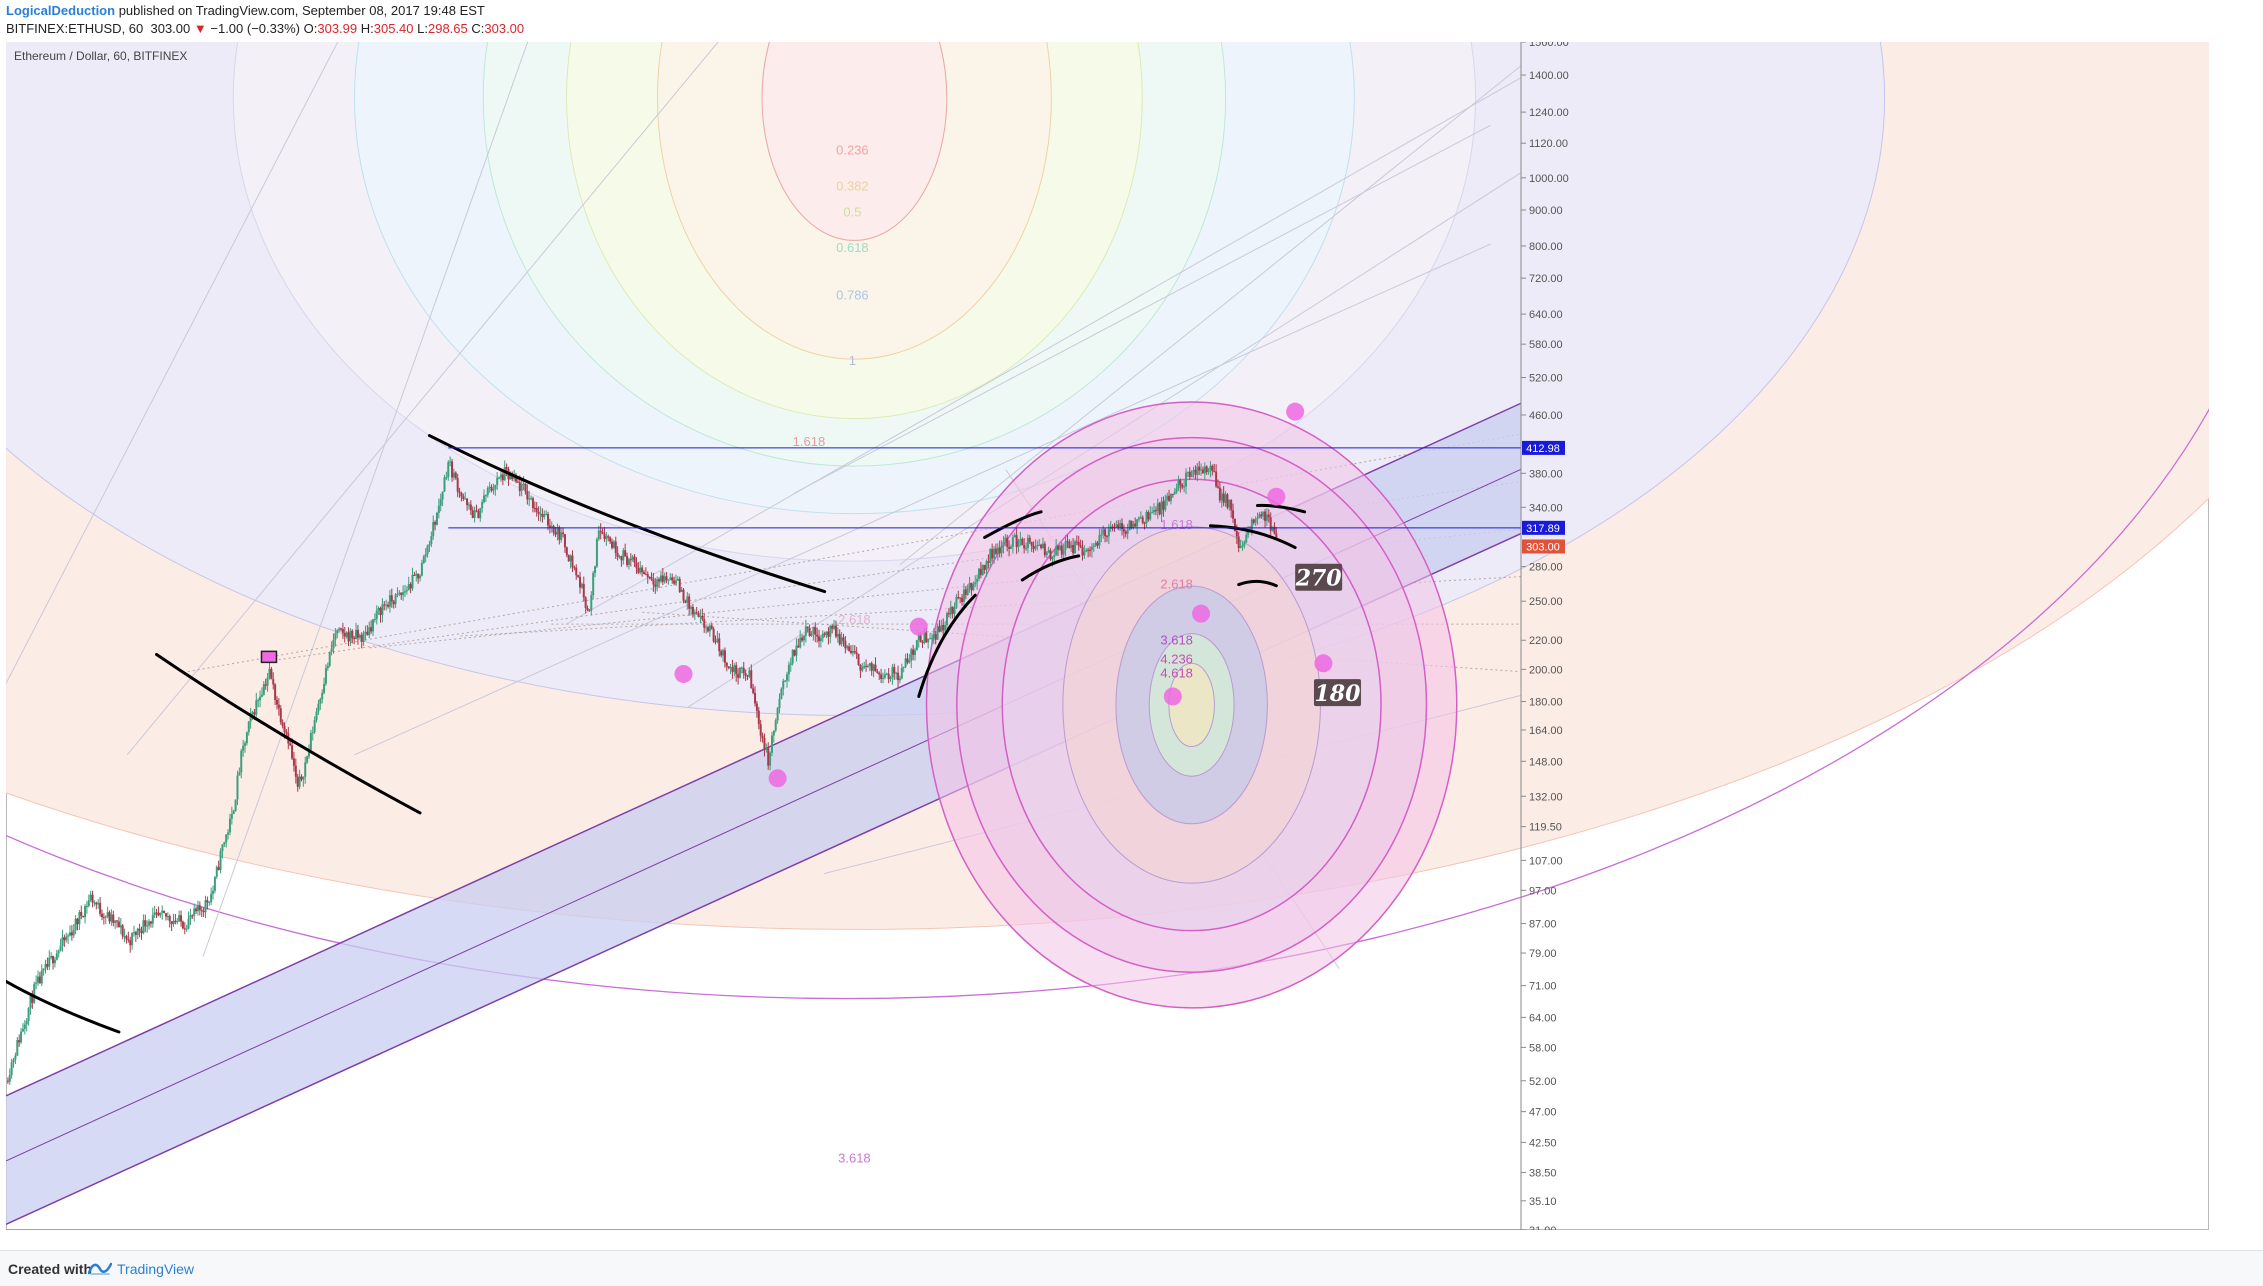 The width and height of the screenshot is (2263, 1286). What do you see at coordinates (796, 595) in the screenshot?
I see `pivot-markers` at bounding box center [796, 595].